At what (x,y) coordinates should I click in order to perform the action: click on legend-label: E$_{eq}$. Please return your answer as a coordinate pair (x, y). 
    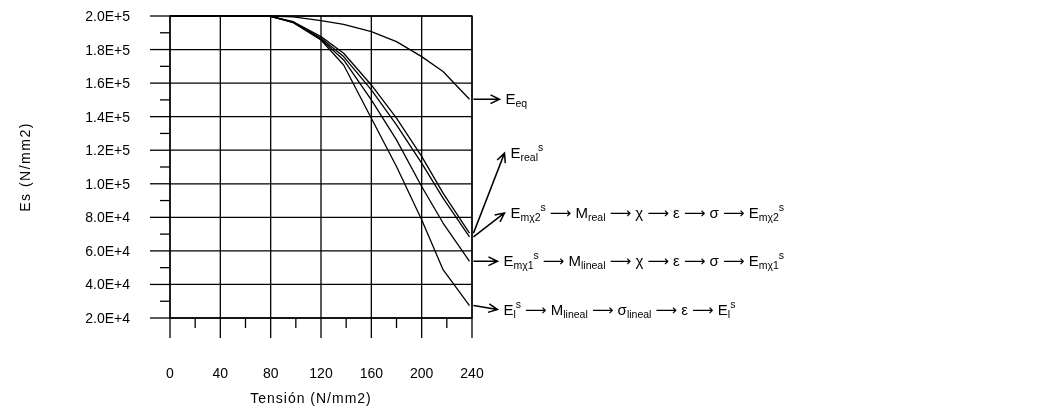
    Looking at the image, I should click on (516, 99).